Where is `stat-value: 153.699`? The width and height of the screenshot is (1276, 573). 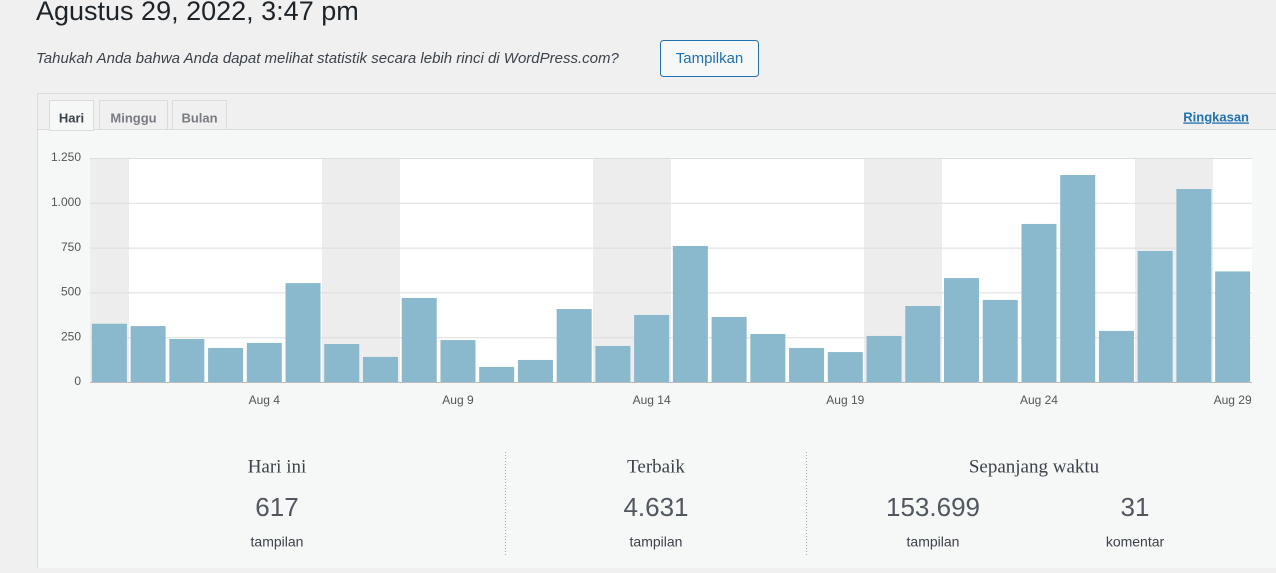
stat-value: 153.699 is located at coordinates (933, 507).